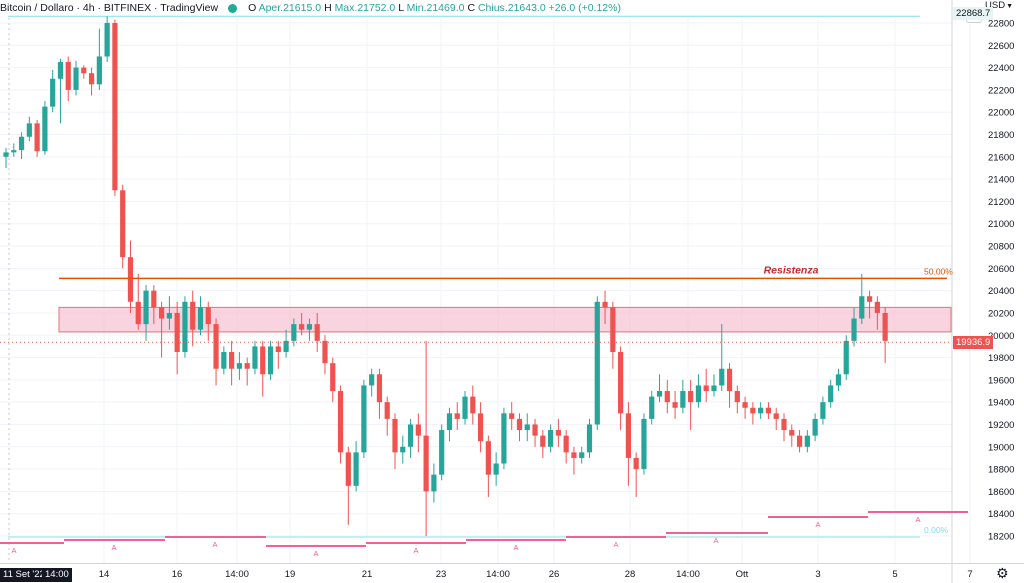  I want to click on time-tick-label: 5, so click(894, 574).